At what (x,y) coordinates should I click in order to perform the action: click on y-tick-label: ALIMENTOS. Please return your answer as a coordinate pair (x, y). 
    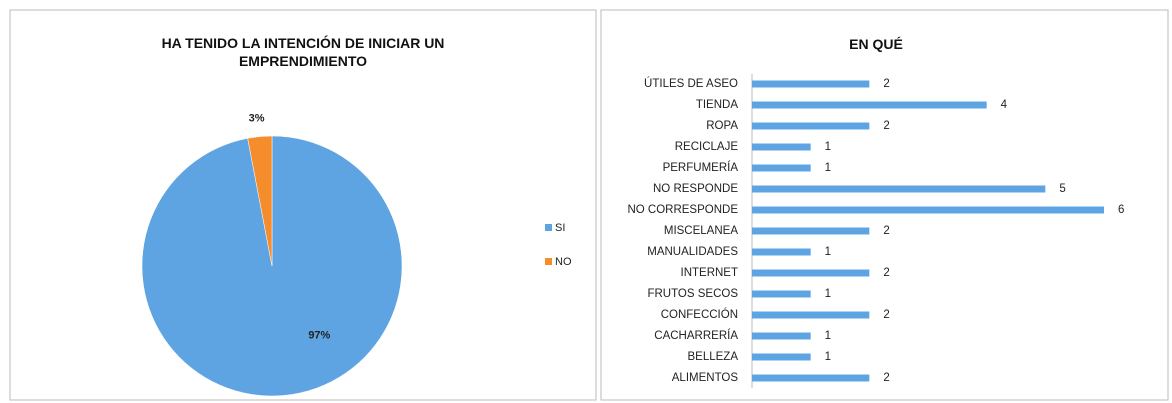
    Looking at the image, I should click on (705, 378).